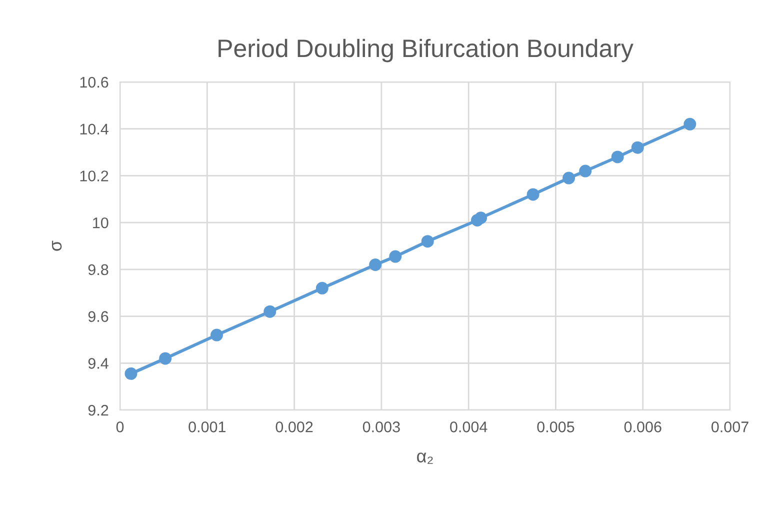 The height and width of the screenshot is (506, 766). What do you see at coordinates (294, 427) in the screenshot?
I see `x-tick-label: 0.002` at bounding box center [294, 427].